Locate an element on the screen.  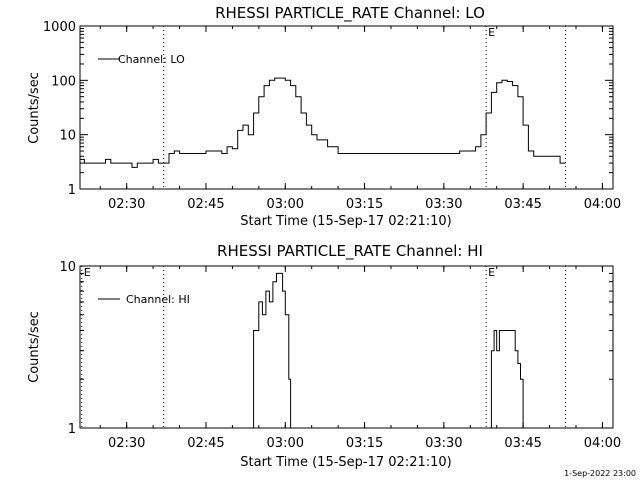
hi-event-marker-label-0: E is located at coordinates (87, 272).